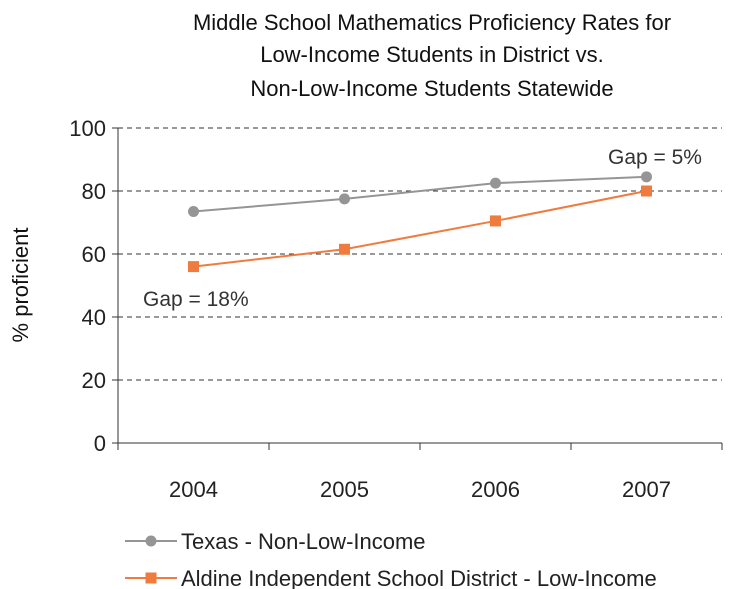 This screenshot has width=738, height=589. Describe the element at coordinates (344, 199) in the screenshot. I see `point-0-2005` at that location.